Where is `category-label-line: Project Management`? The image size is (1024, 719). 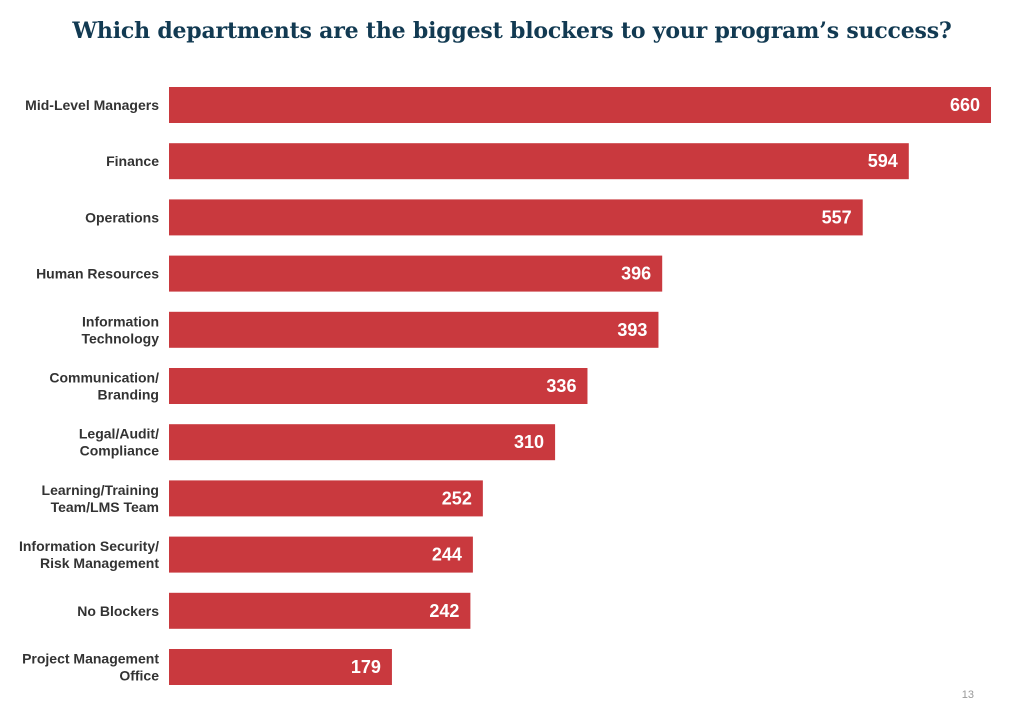
category-label-line: Project Management is located at coordinates (90, 659).